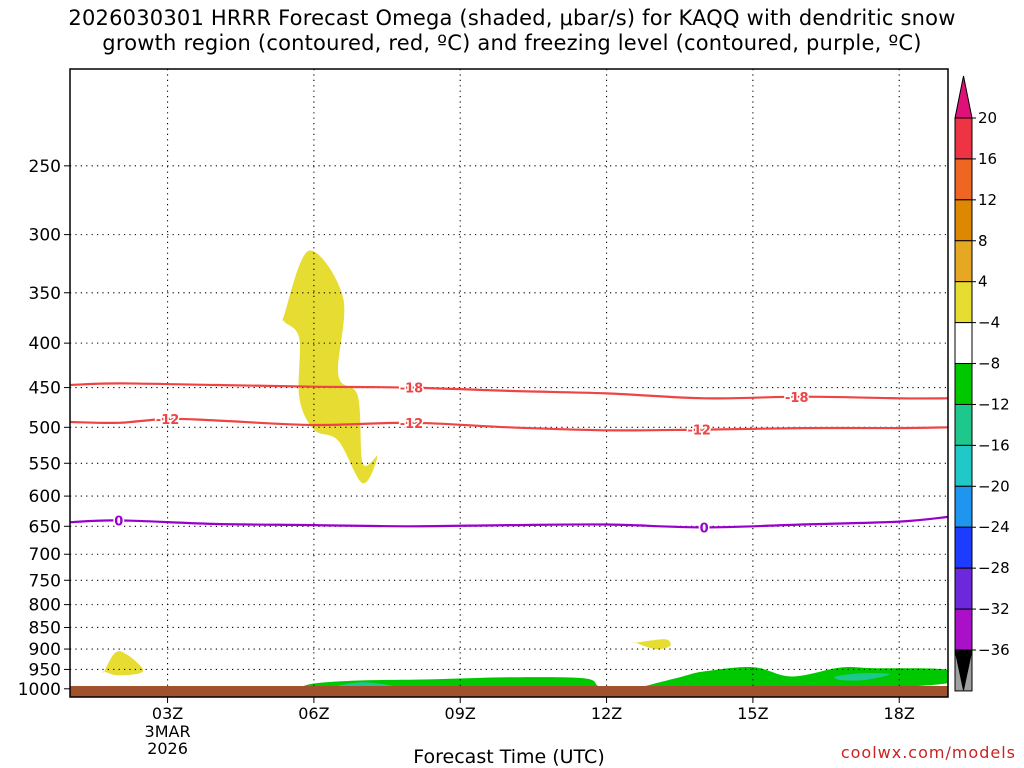  I want to click on site-credit: coolwx.com/models, so click(928, 752).